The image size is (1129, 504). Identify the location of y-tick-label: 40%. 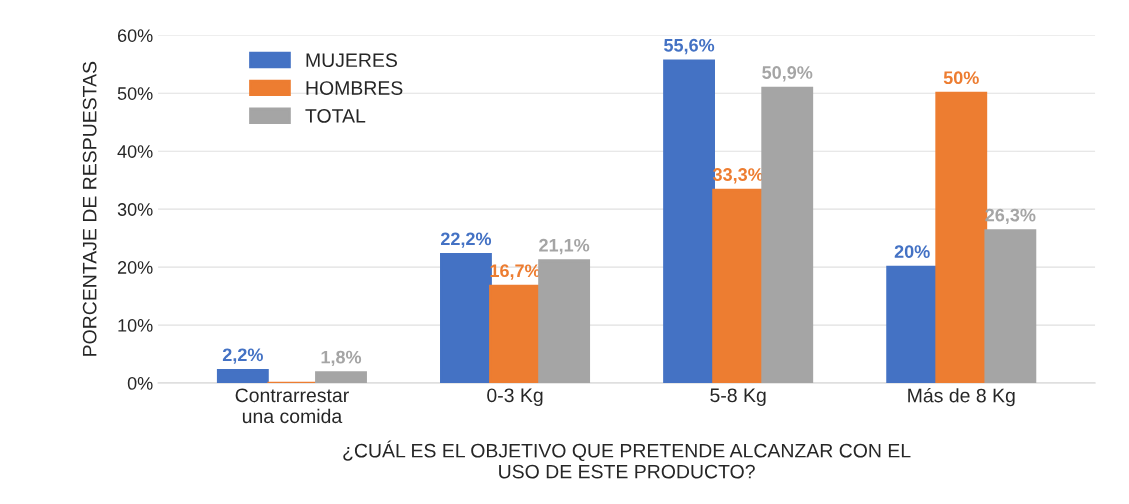
(135, 151).